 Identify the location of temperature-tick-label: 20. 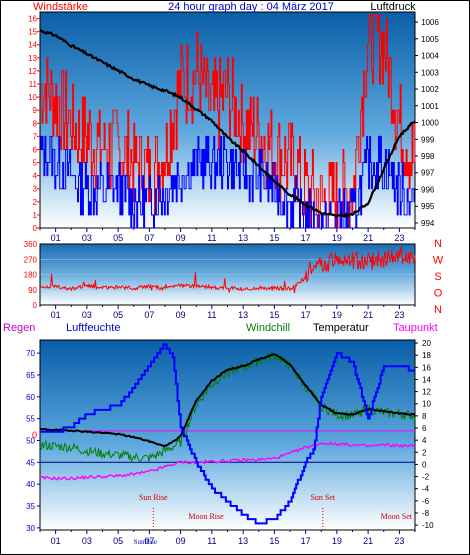
(426, 343).